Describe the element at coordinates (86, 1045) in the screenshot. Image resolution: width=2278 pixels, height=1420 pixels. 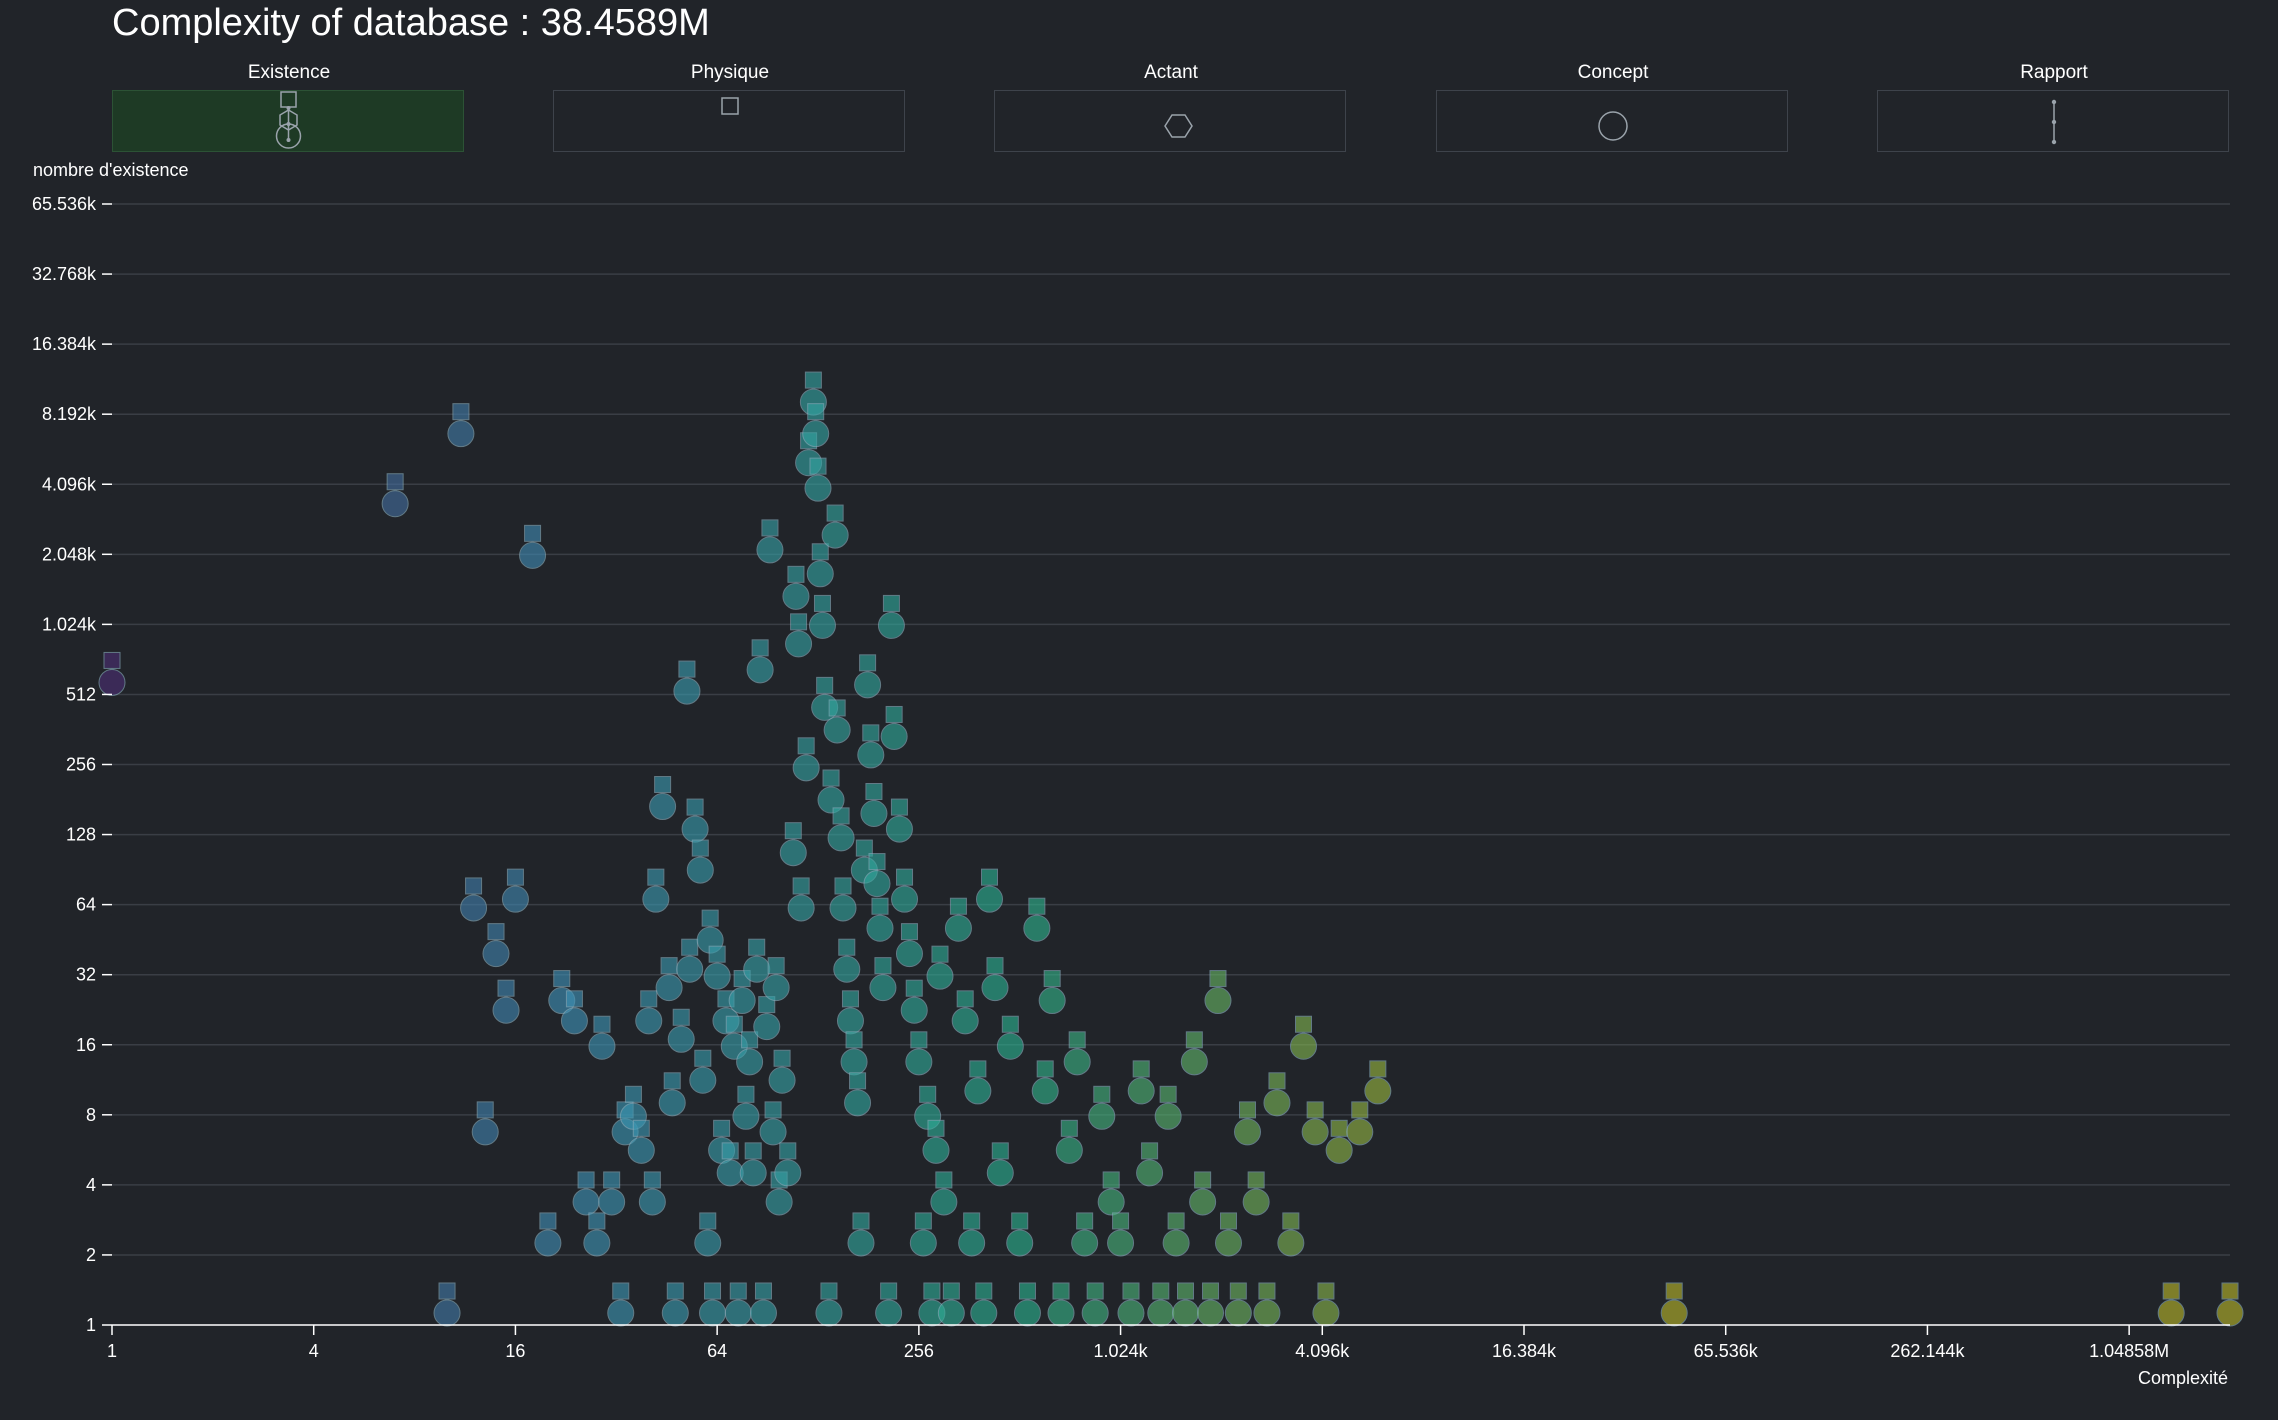
I see `y-tick-label: 16` at that location.